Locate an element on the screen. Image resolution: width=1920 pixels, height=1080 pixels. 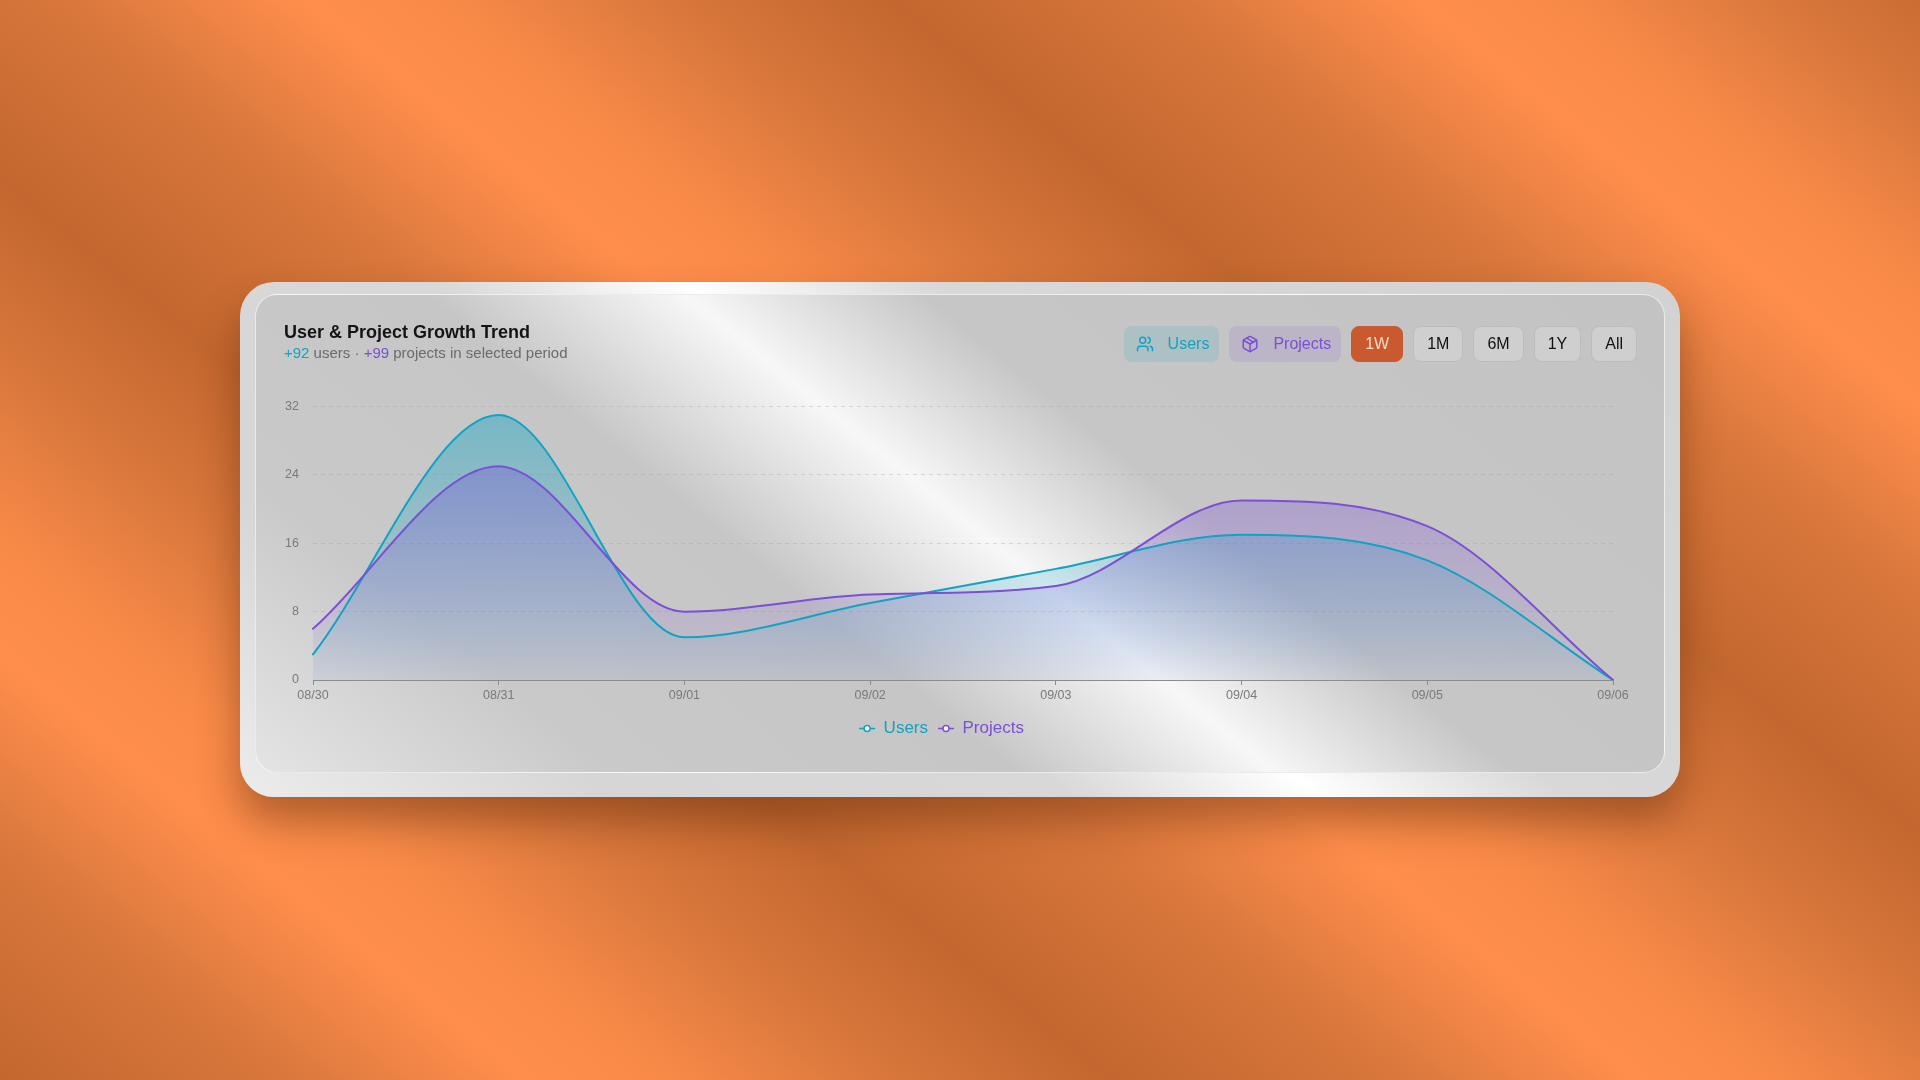
x-tick-label: 08/31 is located at coordinates (499, 694).